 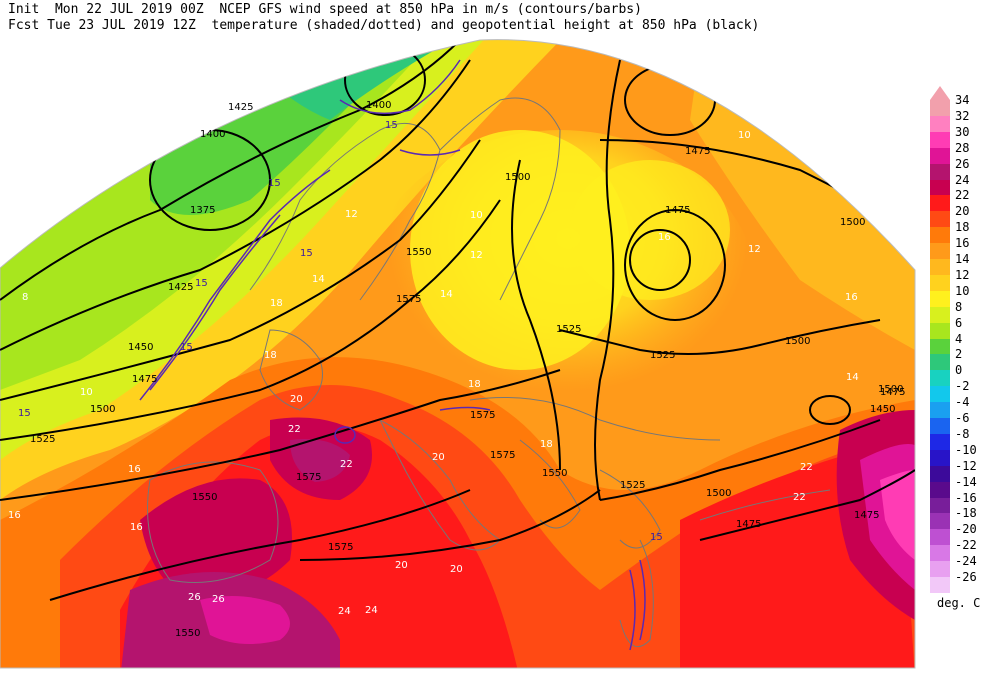 What do you see at coordinates (962, 195) in the screenshot?
I see `colorbar-label: 22` at bounding box center [962, 195].